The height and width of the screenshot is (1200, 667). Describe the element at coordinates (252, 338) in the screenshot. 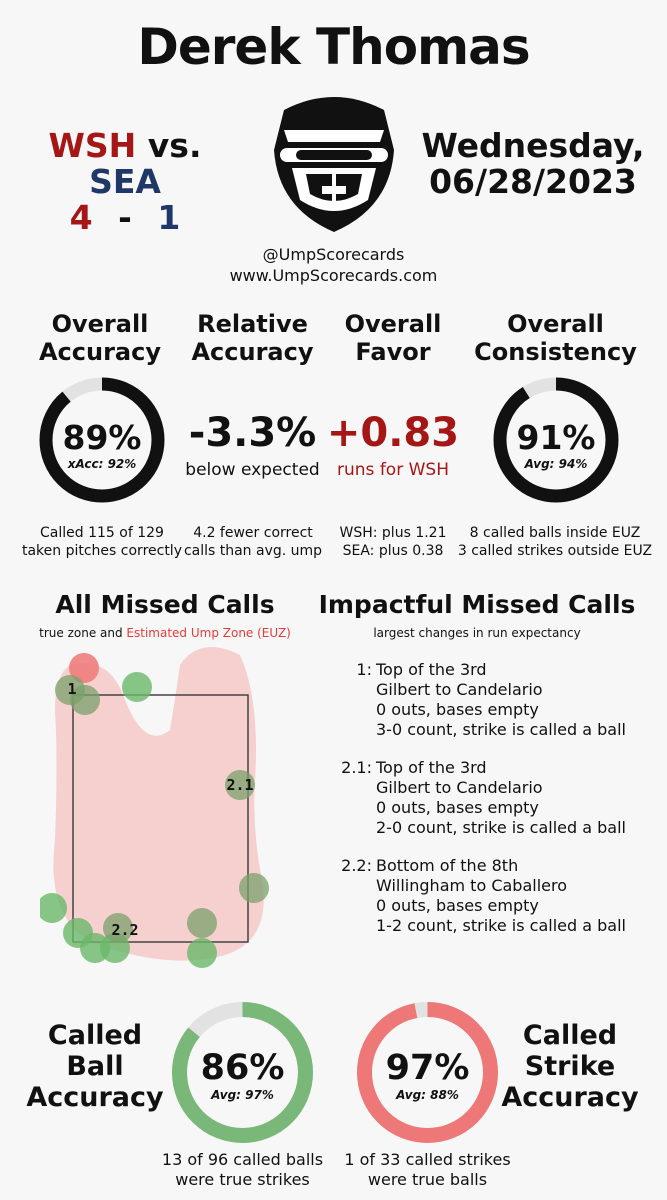

I see `relative-header: Relative Accuracy` at that location.